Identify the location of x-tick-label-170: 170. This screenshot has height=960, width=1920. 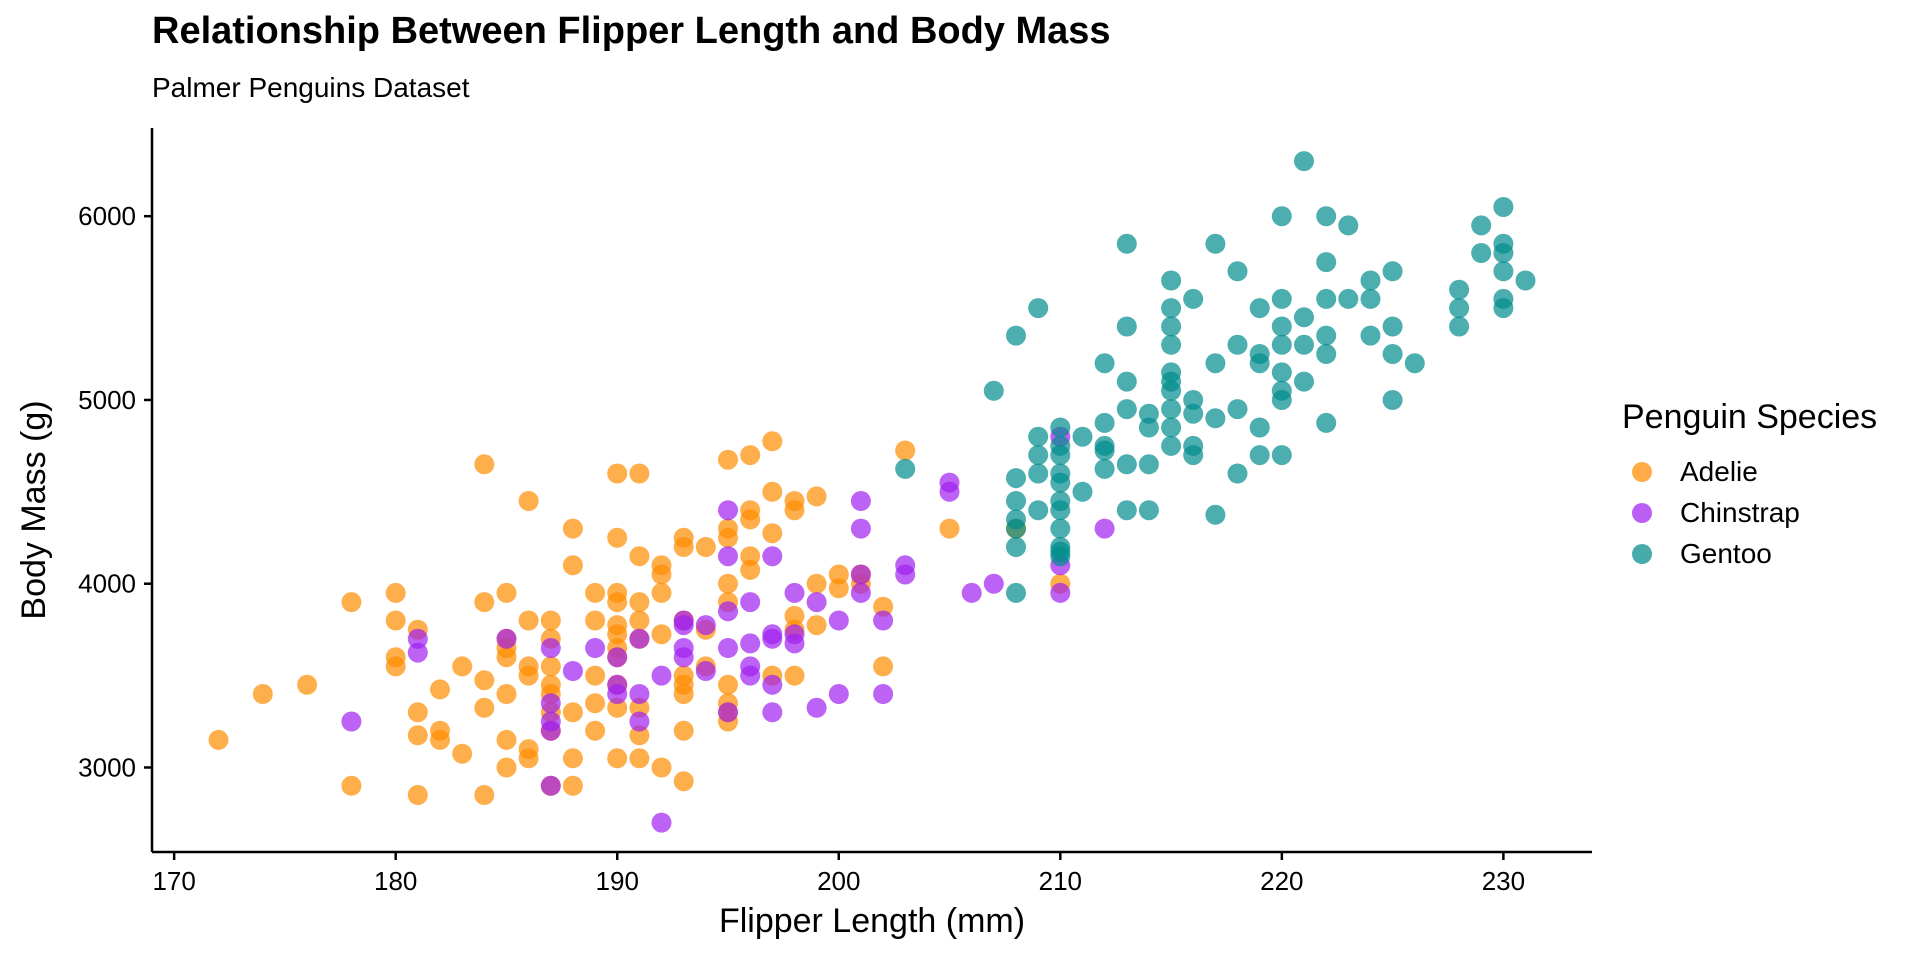
(173, 881).